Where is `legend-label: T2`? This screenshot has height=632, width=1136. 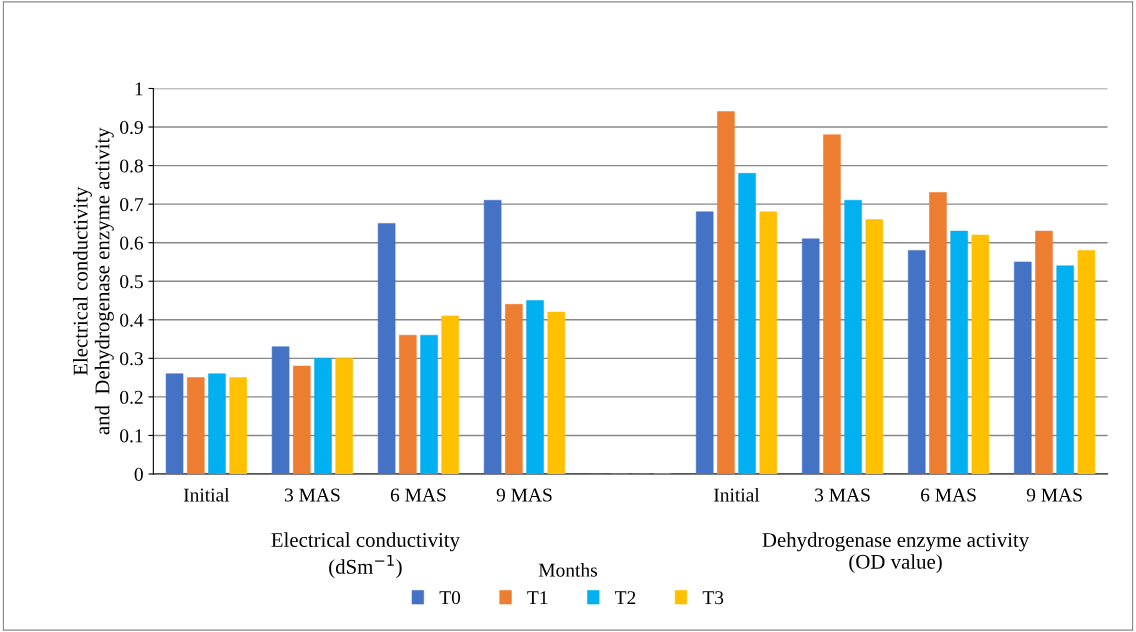
legend-label: T2 is located at coordinates (625, 598).